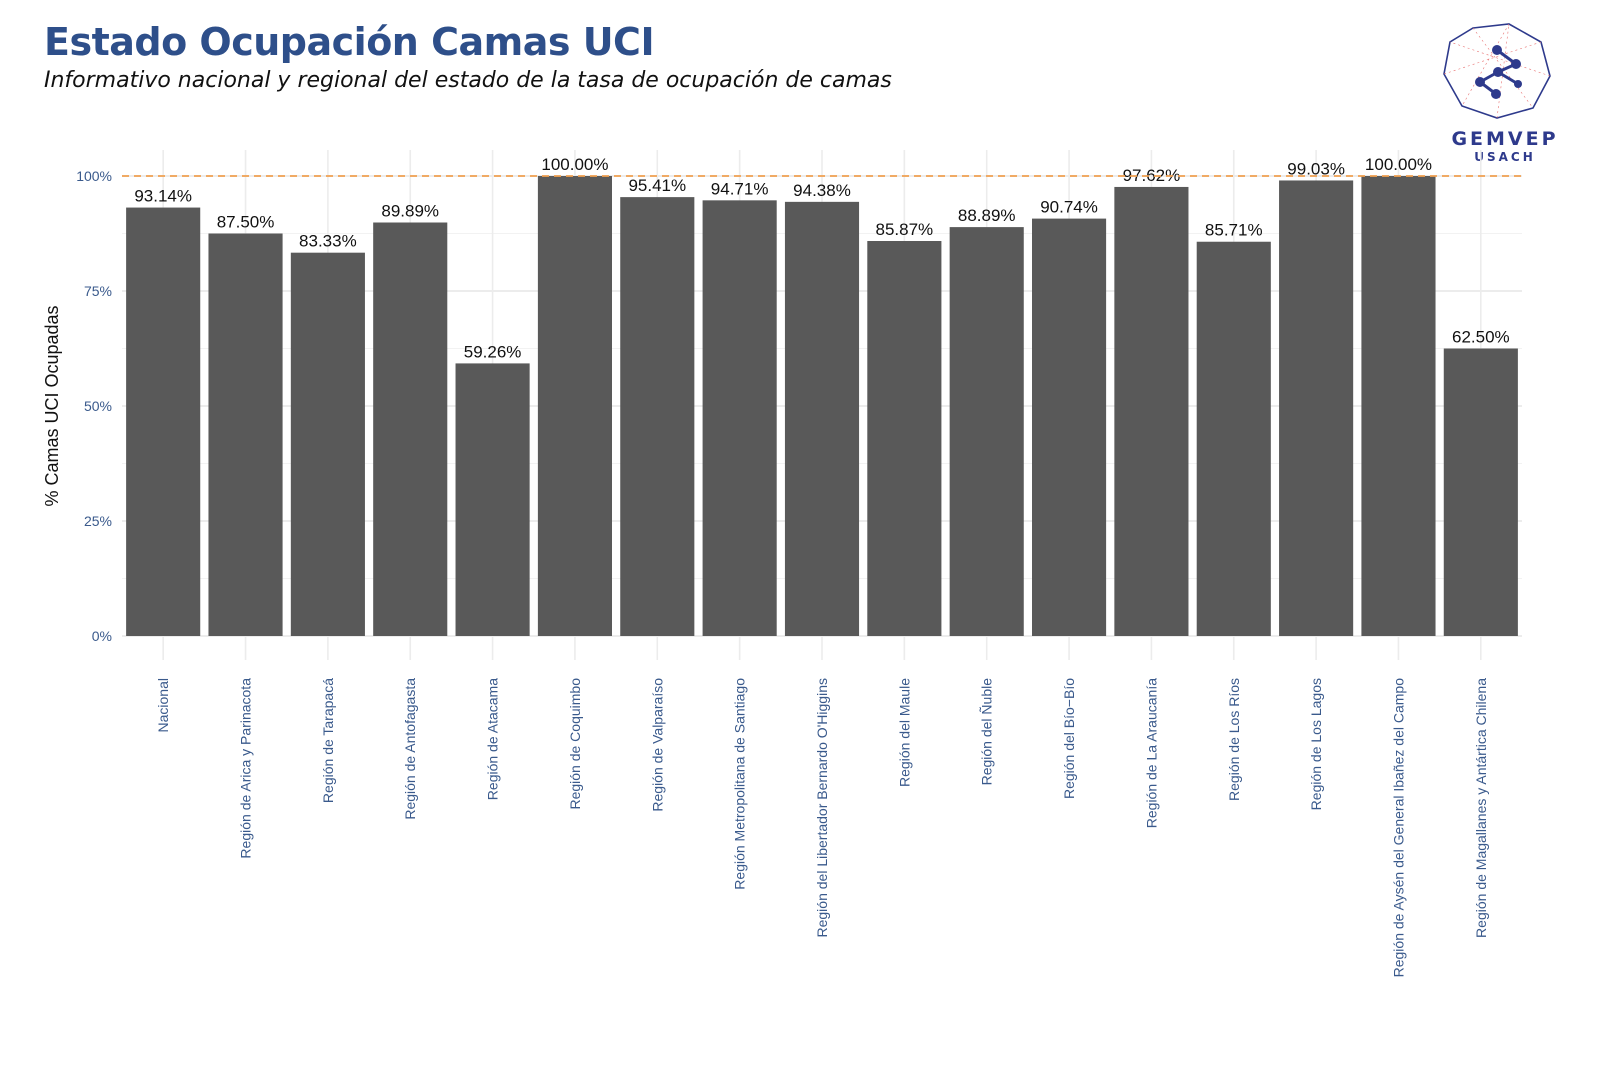  I want to click on data-label: 94.38%, so click(822, 190).